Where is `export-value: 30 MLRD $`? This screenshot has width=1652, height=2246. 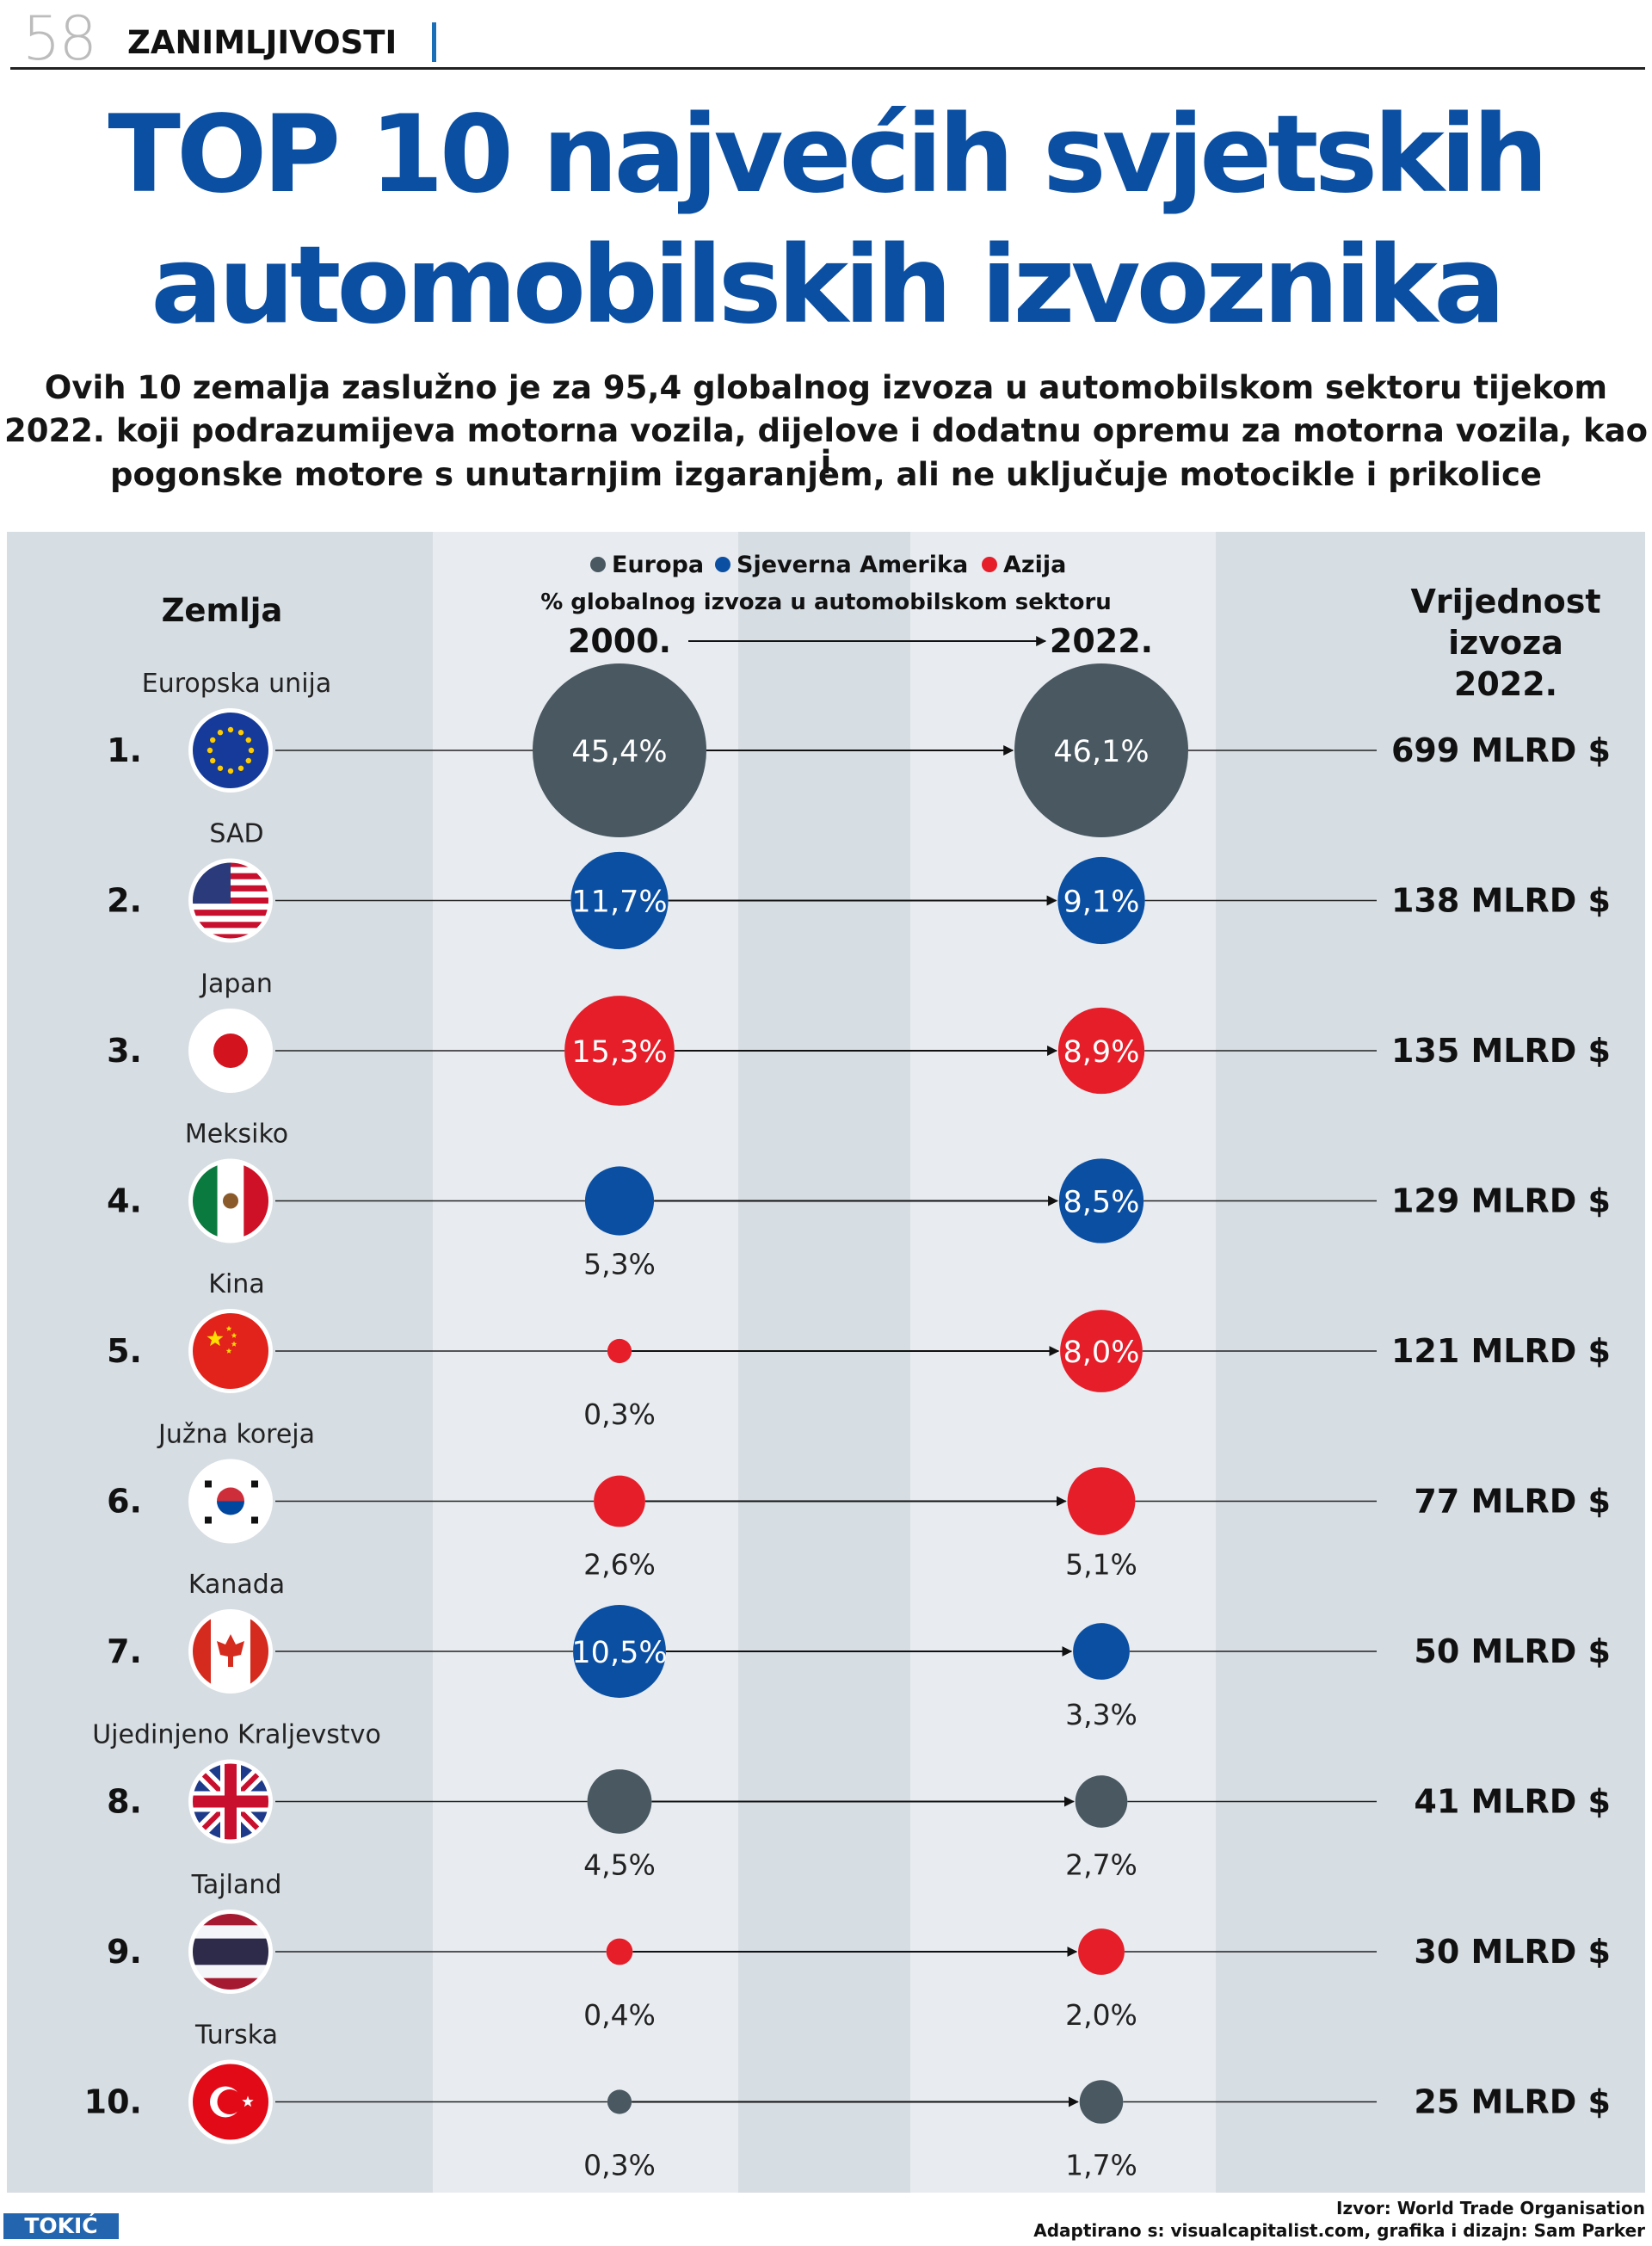
export-value: 30 MLRD $ is located at coordinates (1512, 1952).